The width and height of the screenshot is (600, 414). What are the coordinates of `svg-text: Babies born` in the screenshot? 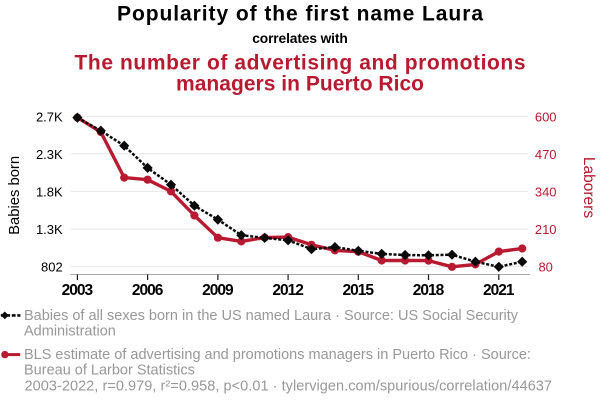 It's located at (15, 195).